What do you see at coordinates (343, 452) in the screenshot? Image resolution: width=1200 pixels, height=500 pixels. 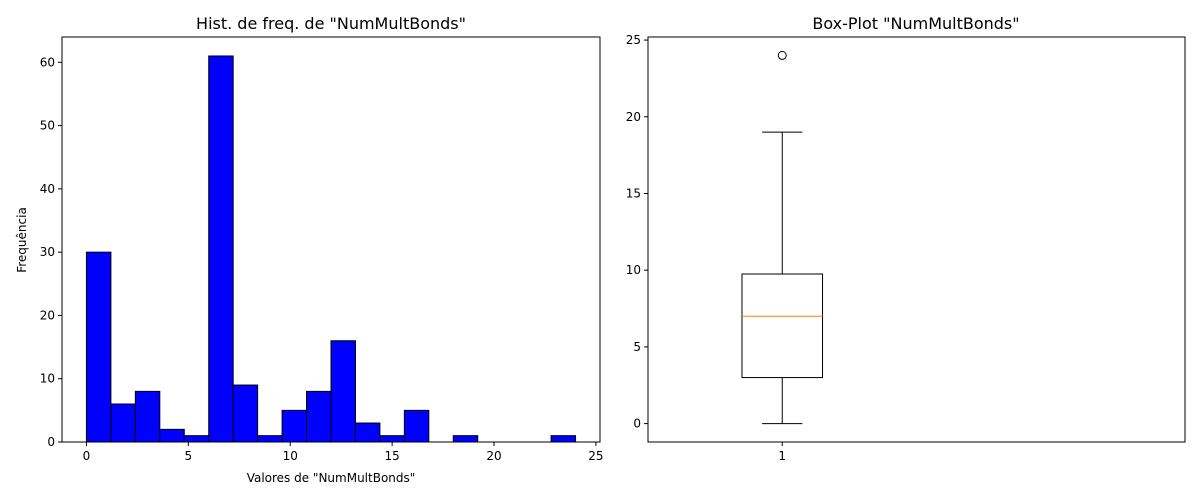 I see `histogram-x-ticks: 0 5 10 15 20 25` at bounding box center [343, 452].